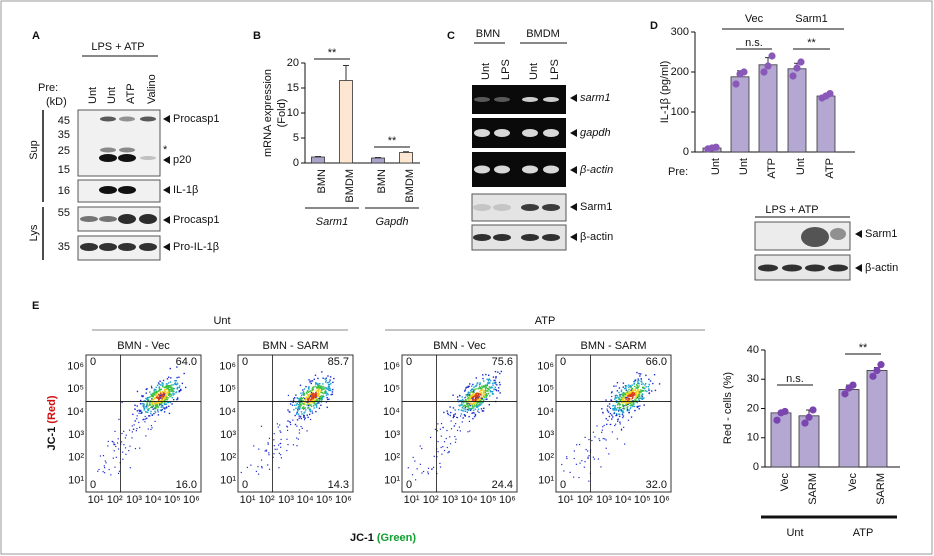 The height and width of the screenshot is (556, 934). Describe the element at coordinates (506, 69) in the screenshot. I see `lane-label: LPS` at that location.